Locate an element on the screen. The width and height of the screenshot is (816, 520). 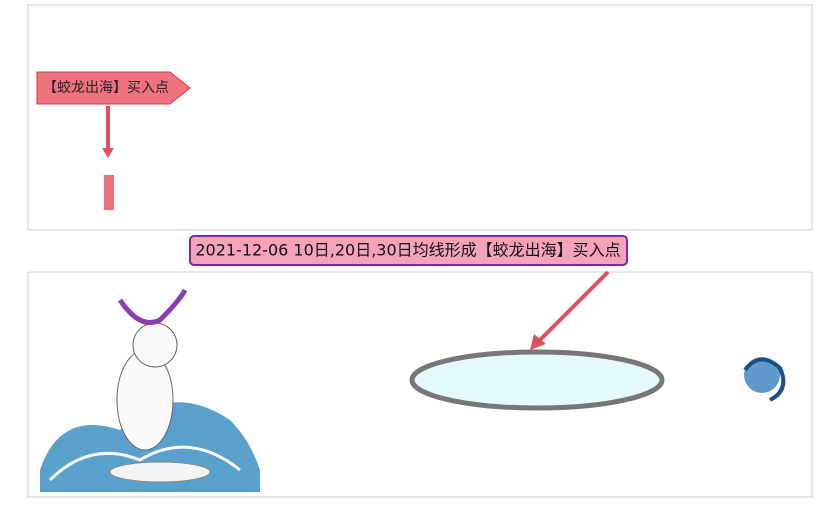
highlight is located at coordinates (109, 192).